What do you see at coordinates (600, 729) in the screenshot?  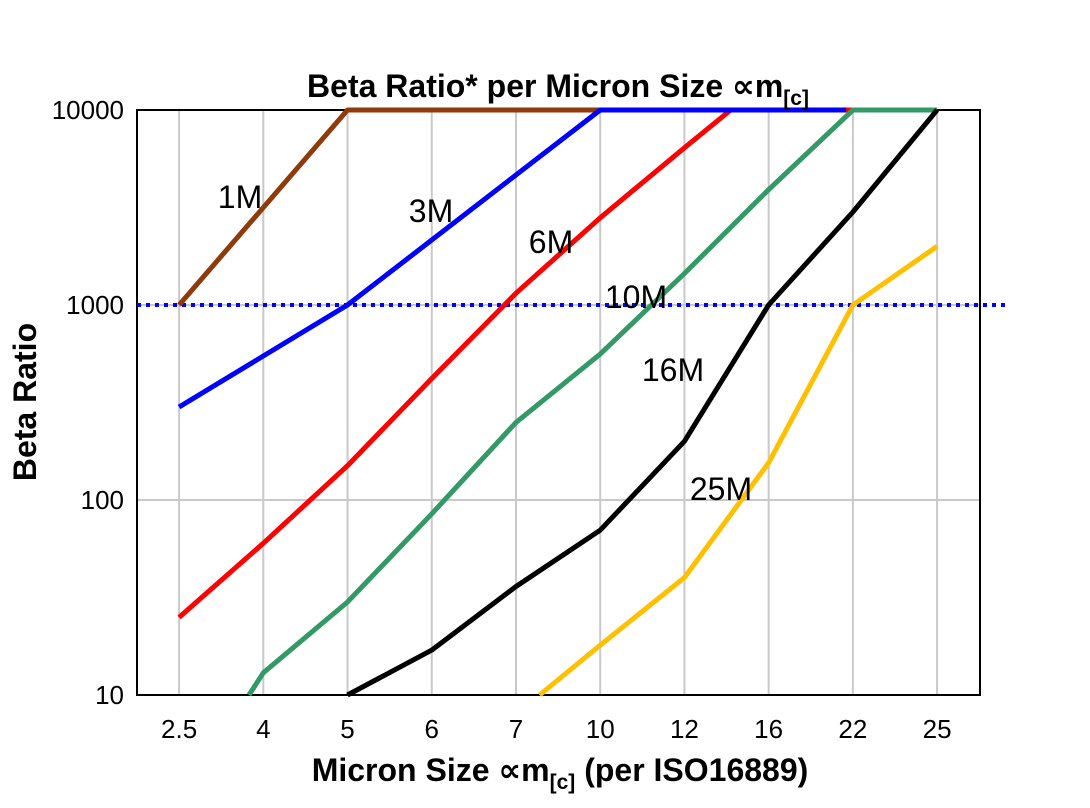 I see `x-tick-10: 10` at bounding box center [600, 729].